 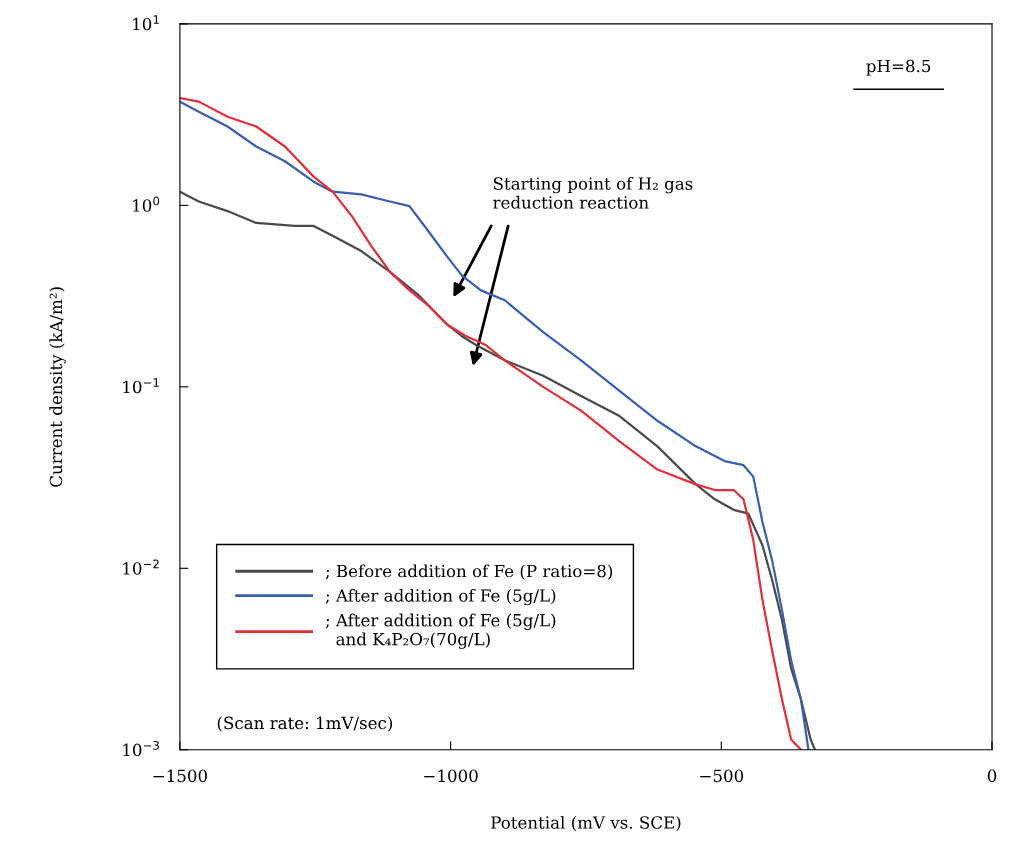 I want to click on y-tick-label: 10$^{0}$, so click(x=146, y=204).